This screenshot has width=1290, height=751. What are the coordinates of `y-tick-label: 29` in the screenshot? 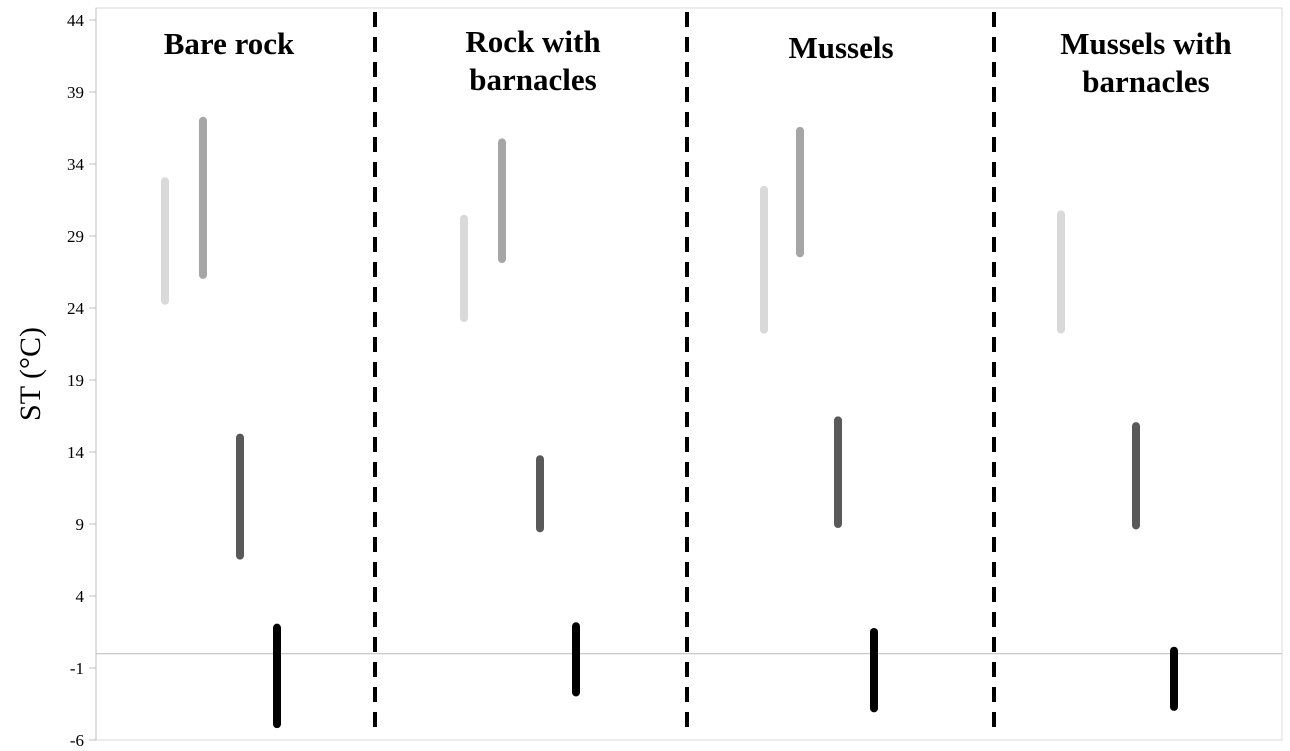 It's located at (75, 236).